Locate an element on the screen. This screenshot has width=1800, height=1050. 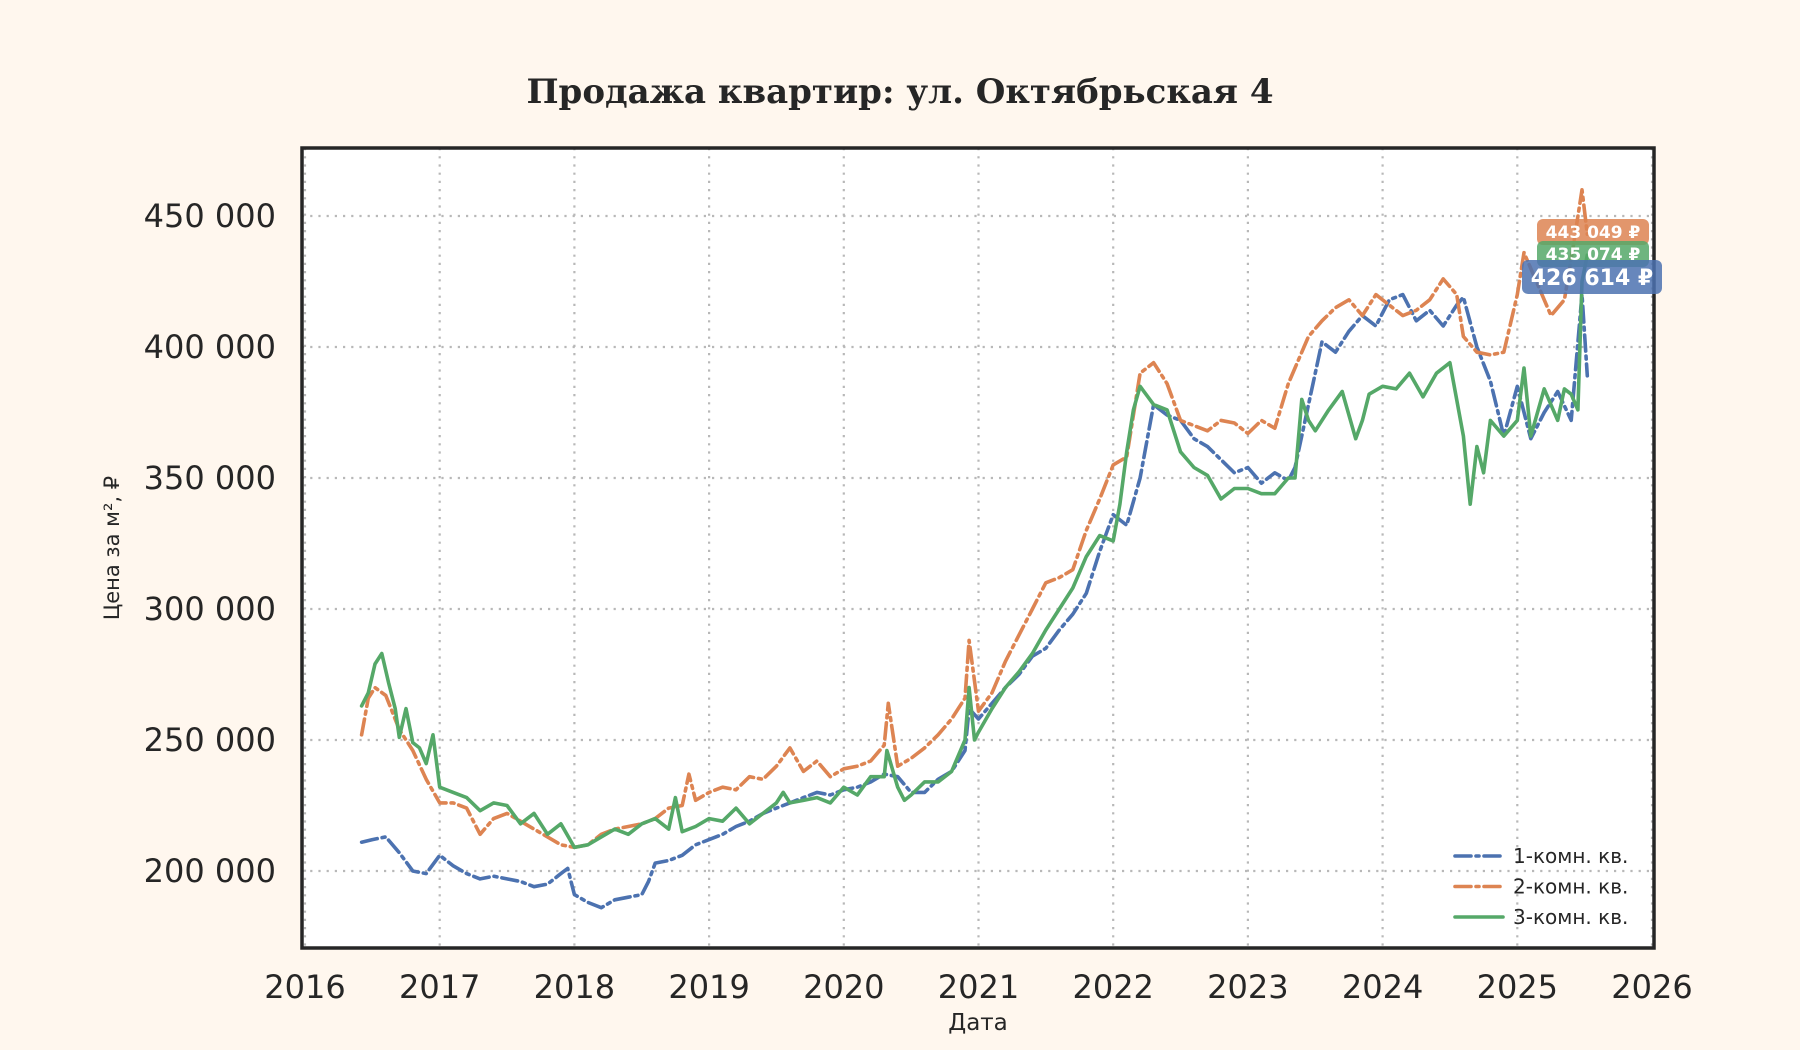
y-tick-label: 300 000 is located at coordinates (210, 609).